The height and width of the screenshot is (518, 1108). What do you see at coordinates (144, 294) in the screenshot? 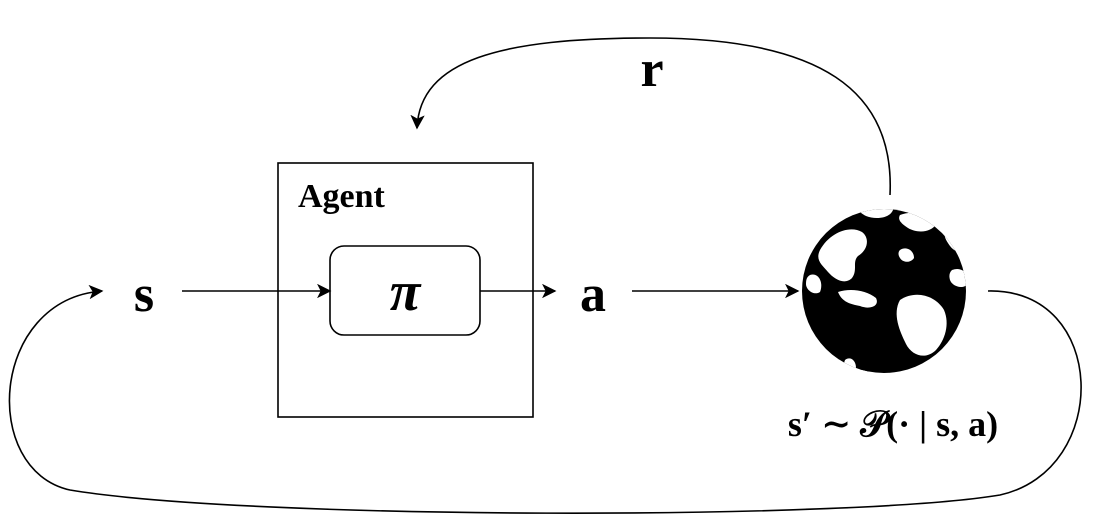
I see `state-label: s` at bounding box center [144, 294].